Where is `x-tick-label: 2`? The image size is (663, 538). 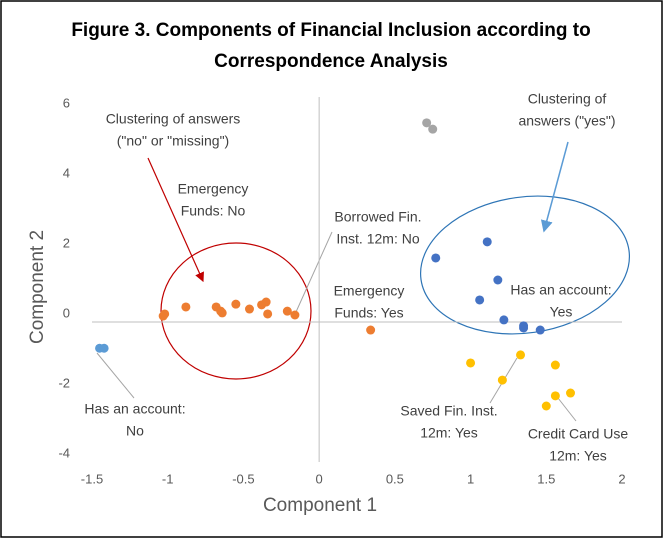
x-tick-label: 2 is located at coordinates (621, 478).